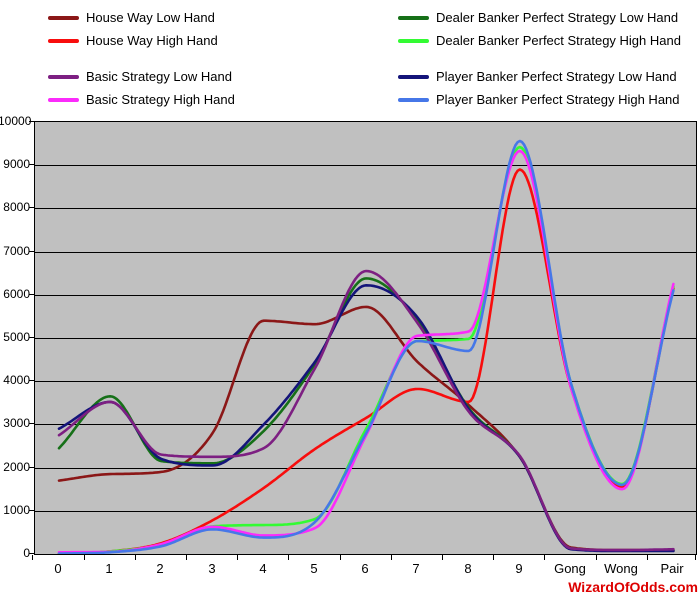 This screenshot has height=600, width=700. Describe the element at coordinates (160, 568) in the screenshot. I see `x-axis-label: 2` at that location.